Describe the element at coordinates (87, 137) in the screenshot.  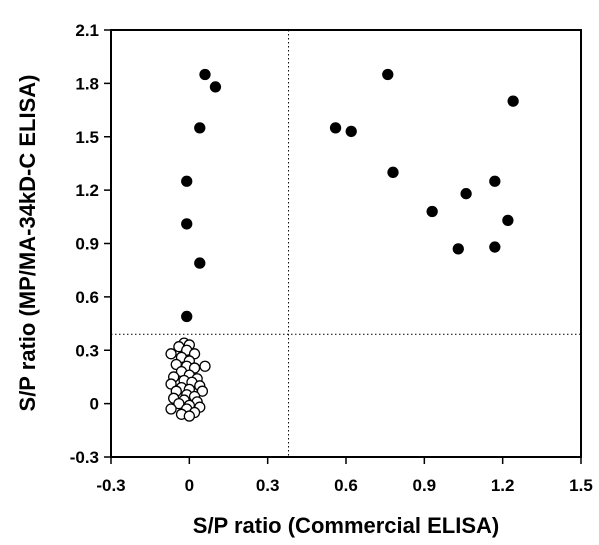
I see `y-tick-label: 1.5` at that location.